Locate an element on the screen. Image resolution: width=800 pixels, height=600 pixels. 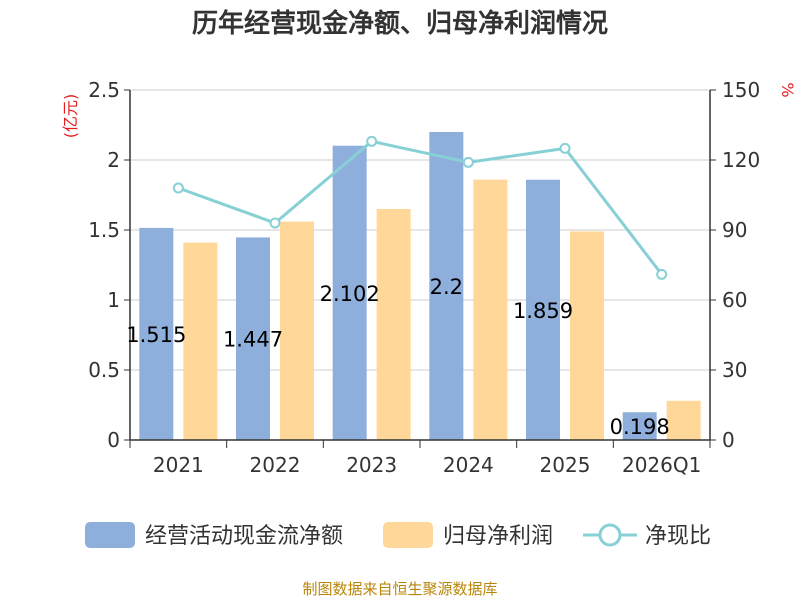
ratio-line-path is located at coordinates (420, 207).